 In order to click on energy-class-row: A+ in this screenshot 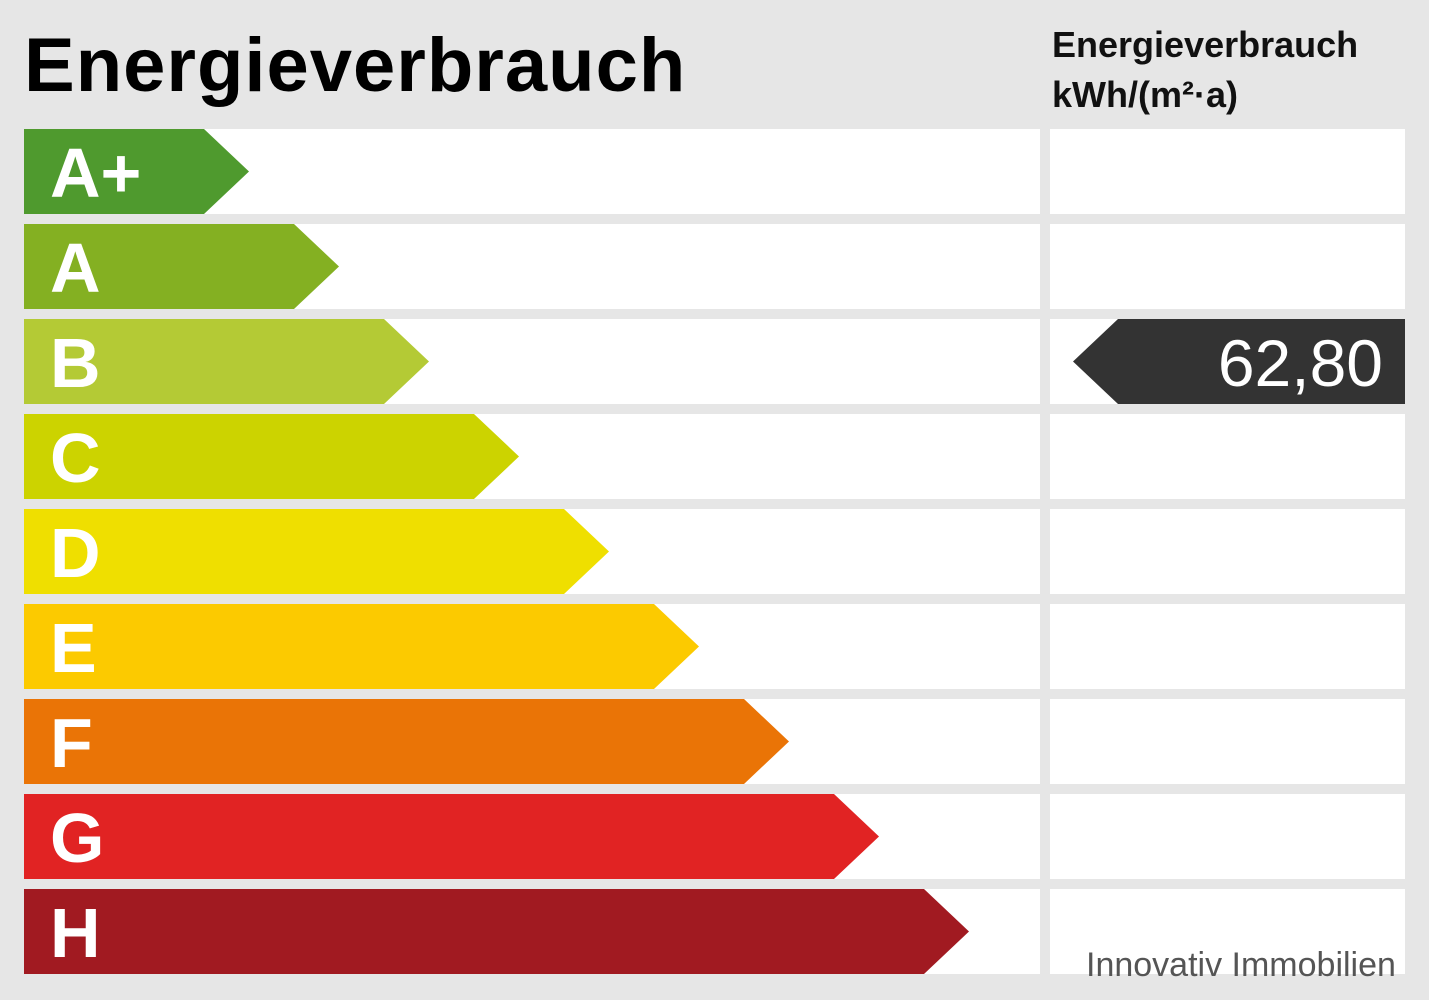, I will do `click(532, 171)`.